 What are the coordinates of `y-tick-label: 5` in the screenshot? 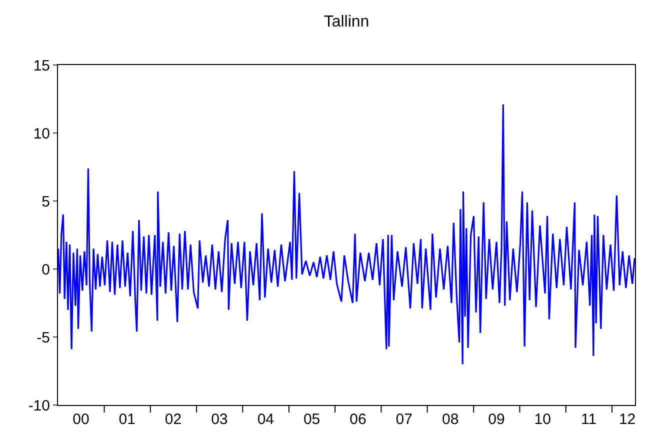 It's located at (46, 201).